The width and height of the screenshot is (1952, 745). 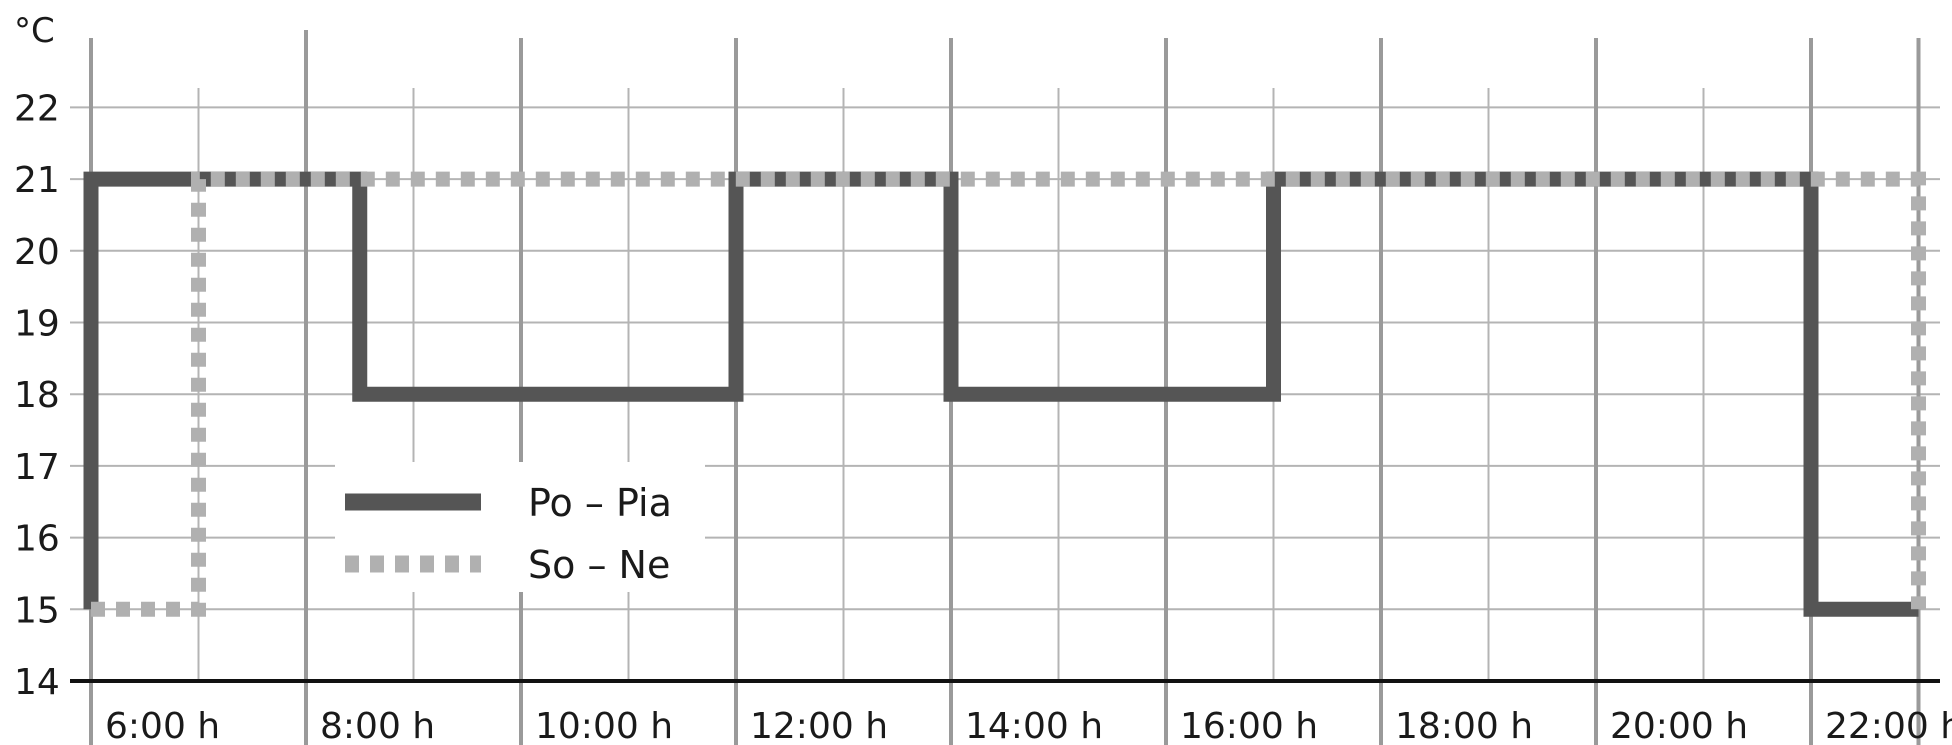 What do you see at coordinates (37, 108) in the screenshot?
I see `y-tick-label: 22` at bounding box center [37, 108].